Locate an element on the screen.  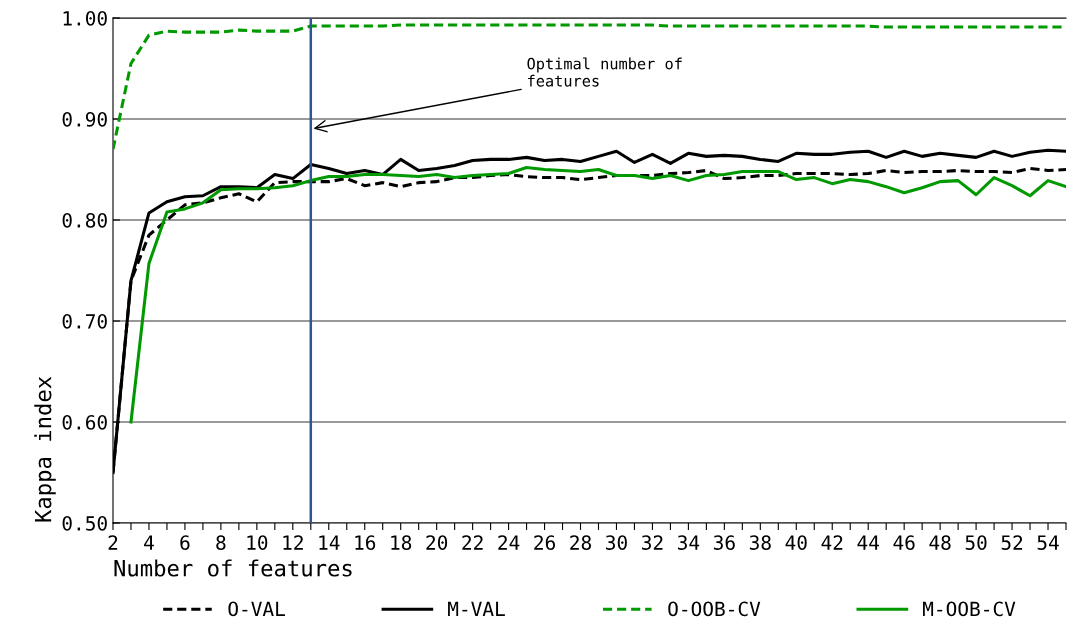
x-tick-label: 52 is located at coordinates (1012, 542).